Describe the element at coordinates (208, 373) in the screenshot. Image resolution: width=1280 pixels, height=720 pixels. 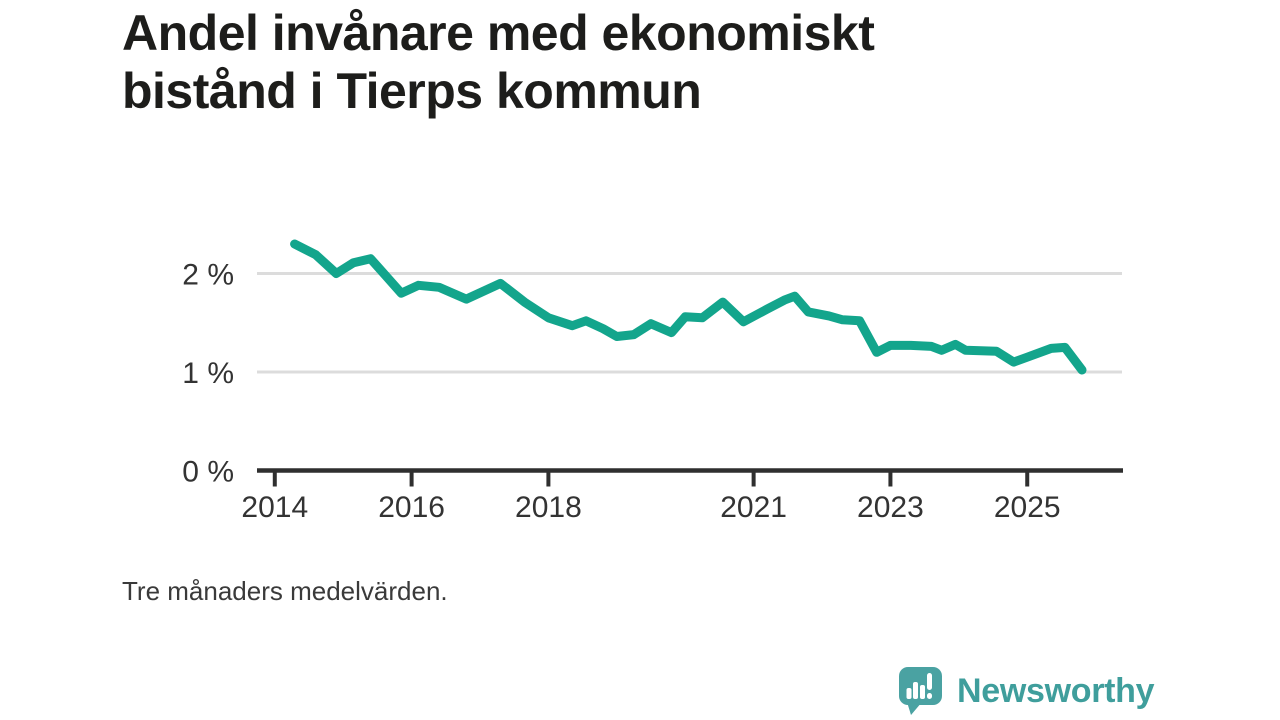
I see `y-axis-label: 1 %` at that location.